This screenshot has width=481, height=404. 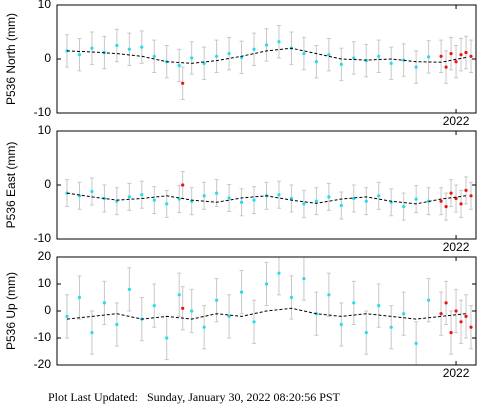 I want to click on plot-area, so click(x=269, y=196).